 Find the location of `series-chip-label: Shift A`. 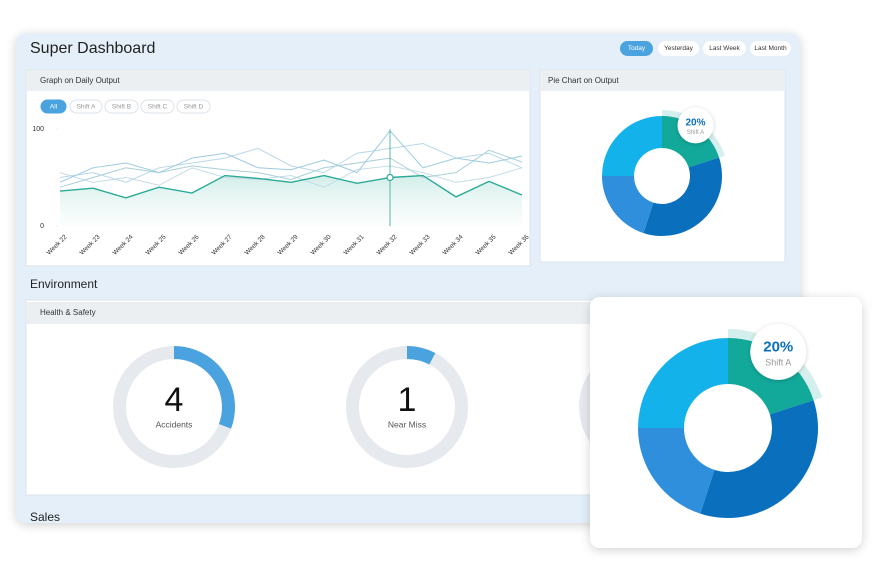

series-chip-label: Shift A is located at coordinates (86, 107).